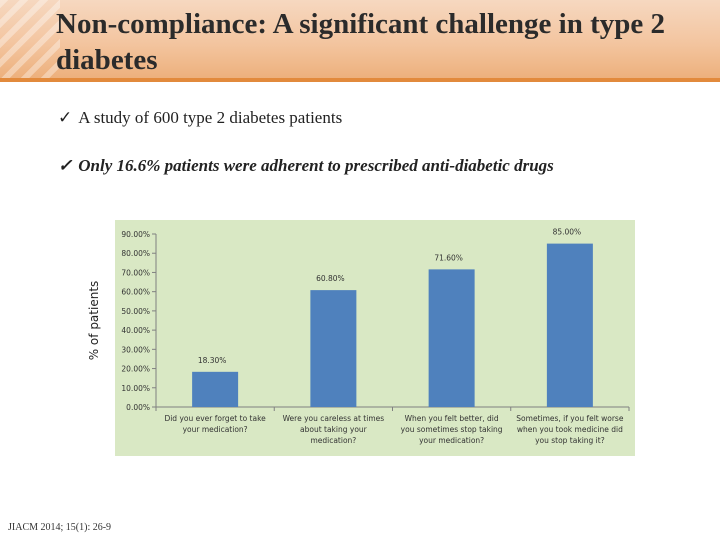 The image size is (720, 540). Describe the element at coordinates (135, 369) in the screenshot. I see `y-tick-label: 20.00%` at that location.